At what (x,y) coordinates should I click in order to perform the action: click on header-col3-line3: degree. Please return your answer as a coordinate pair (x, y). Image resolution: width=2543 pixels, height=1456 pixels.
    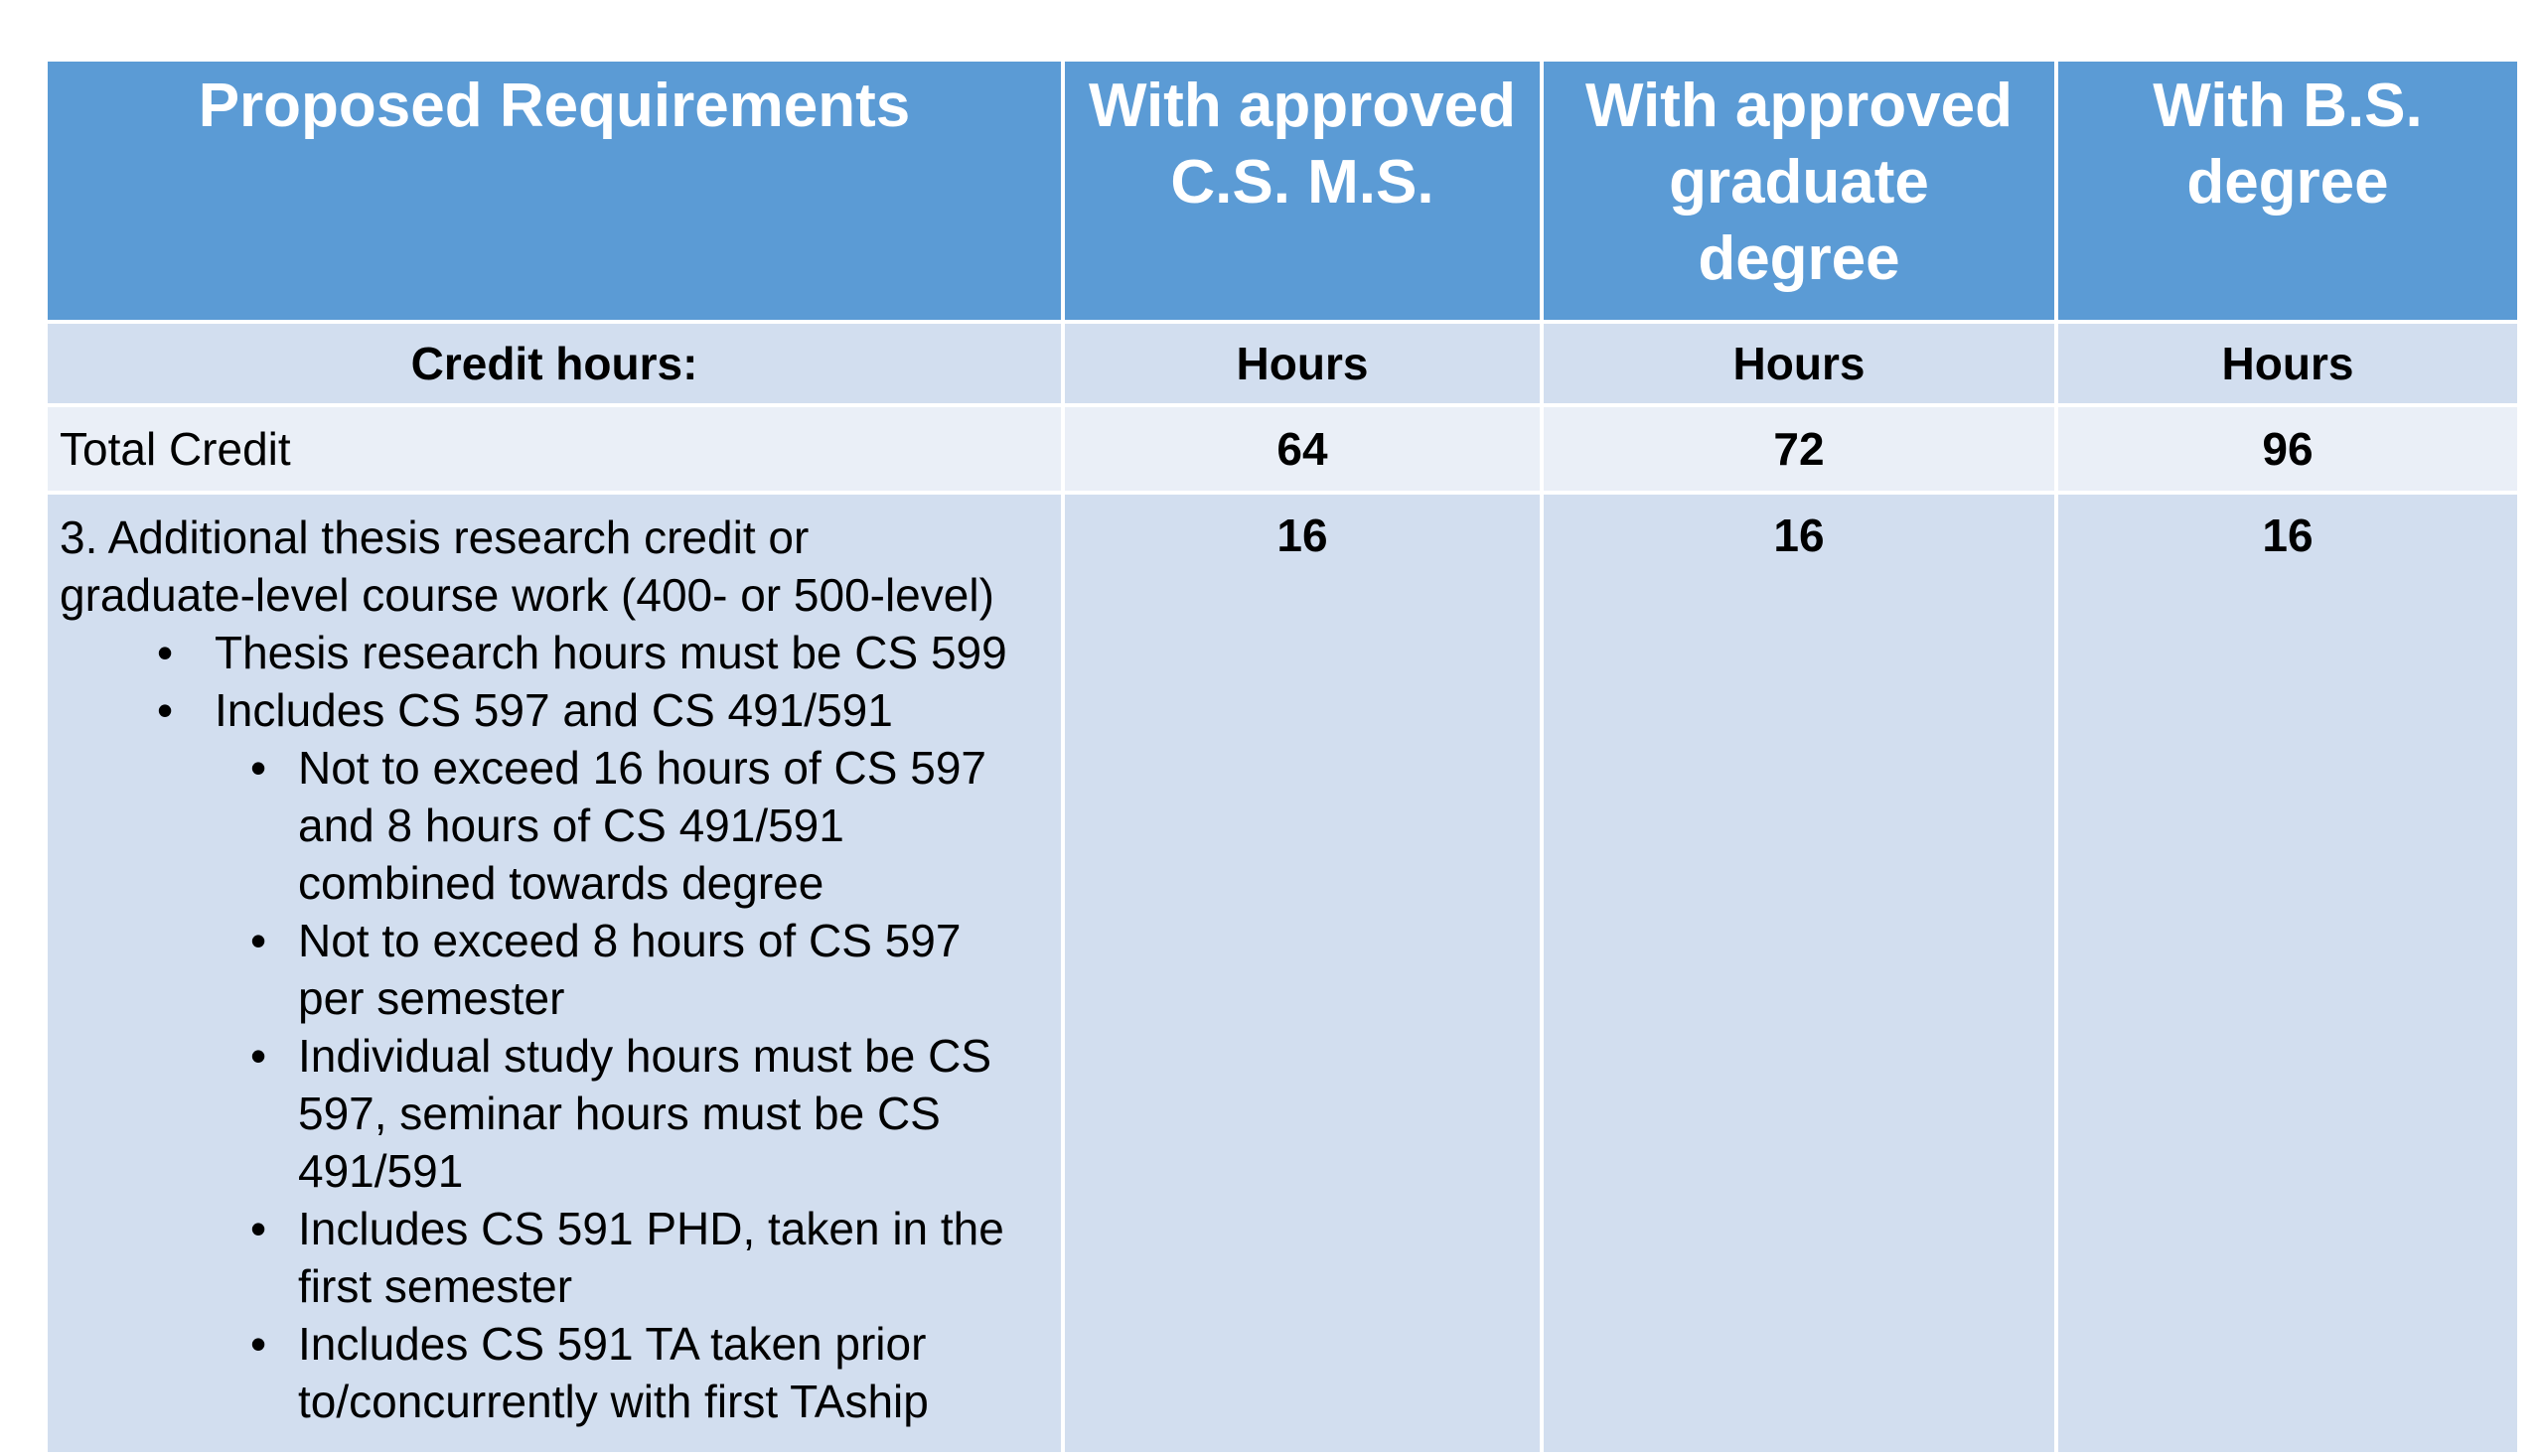
    Looking at the image, I should click on (1799, 258).